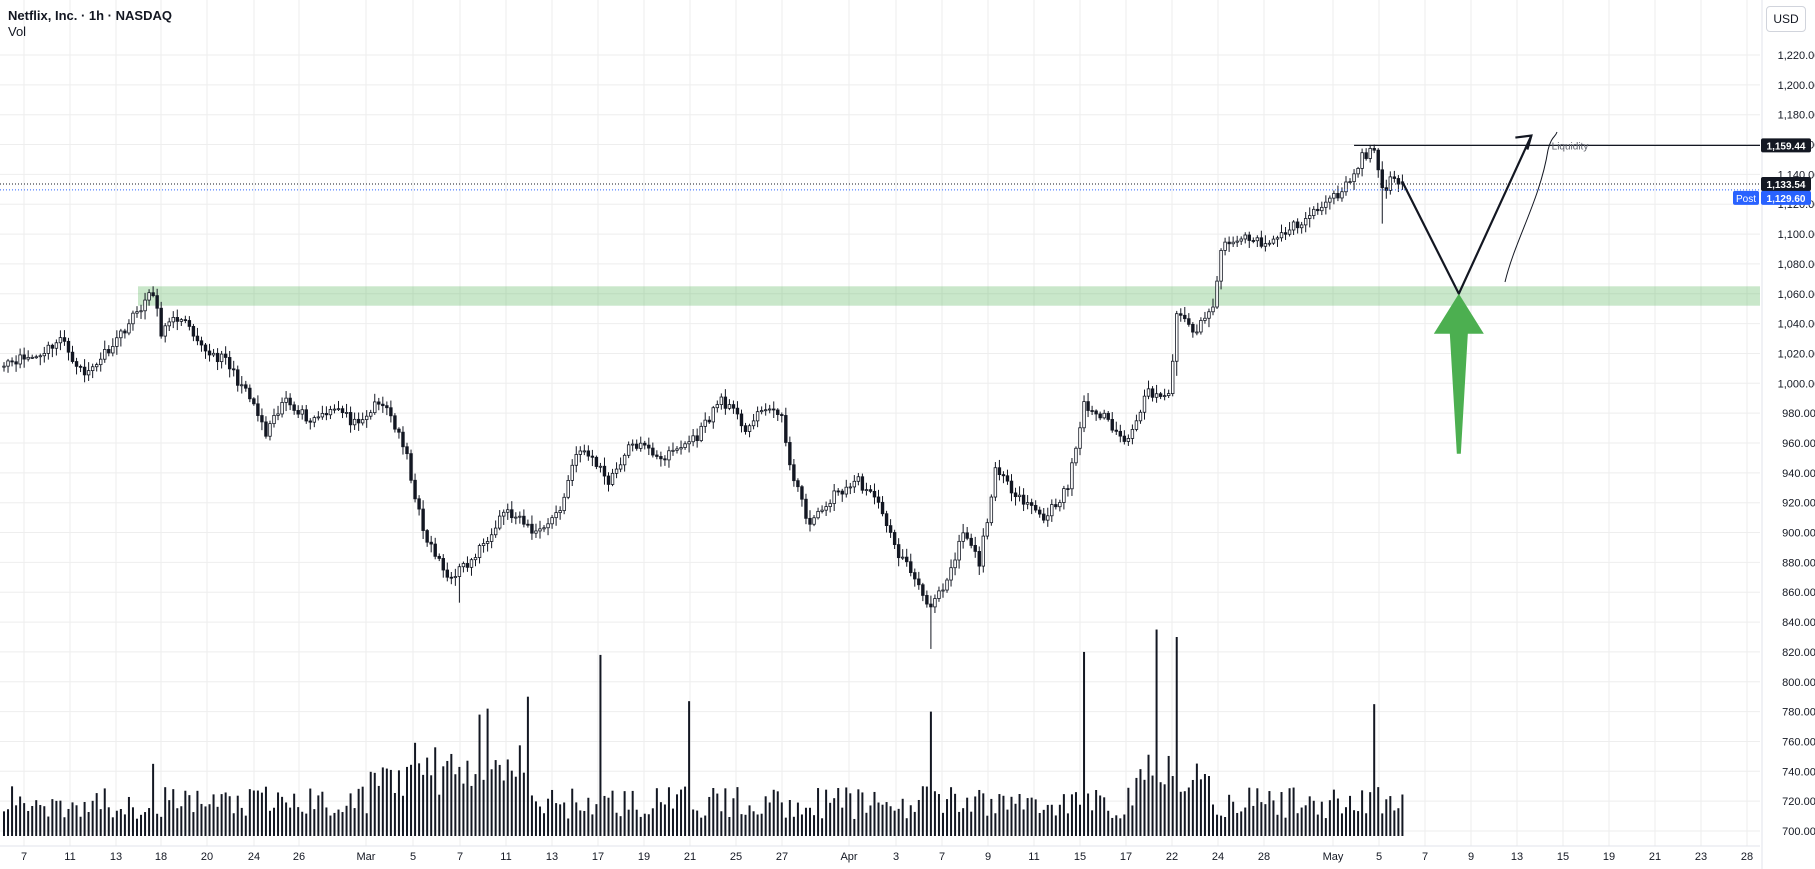 The image size is (1815, 869). I want to click on volume-indicator-label: Vol, so click(17, 31).